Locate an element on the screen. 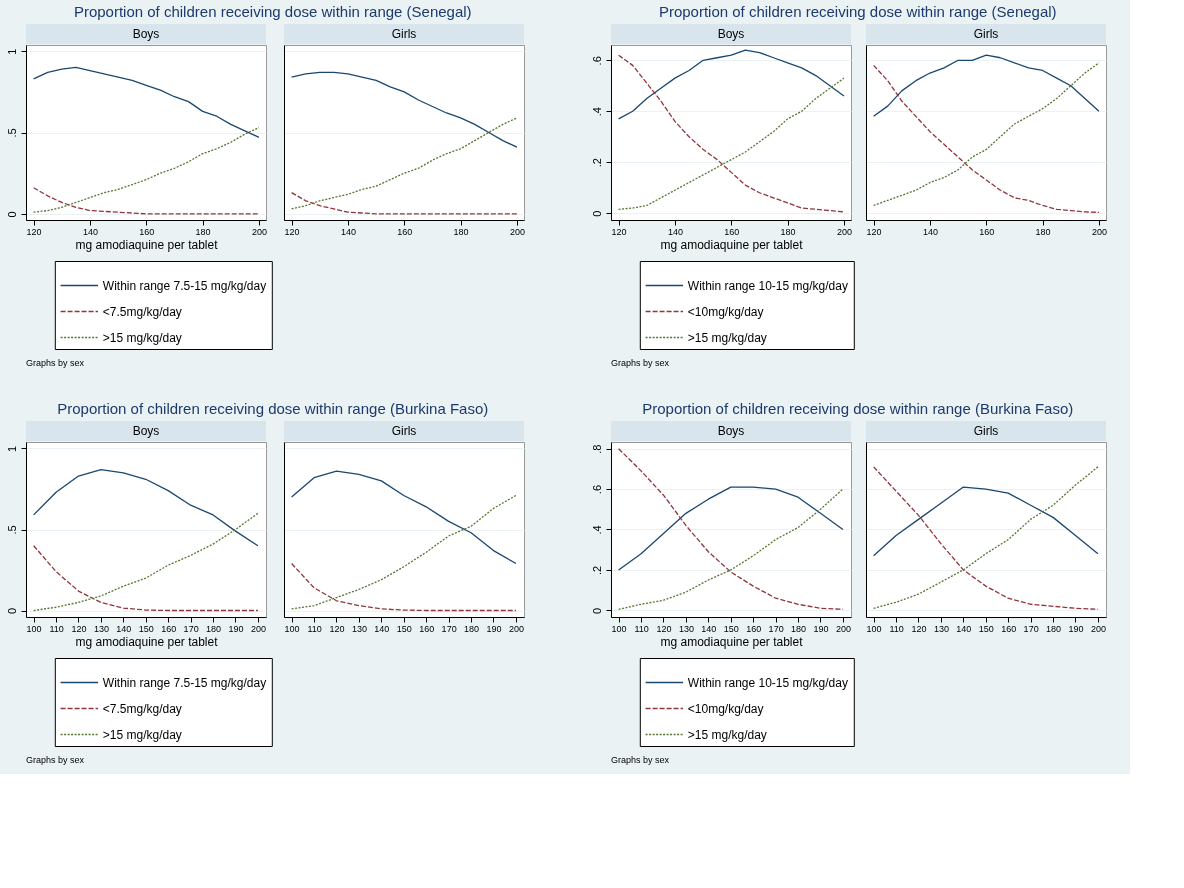  y-tick-label: .4 is located at coordinates (596, 530).